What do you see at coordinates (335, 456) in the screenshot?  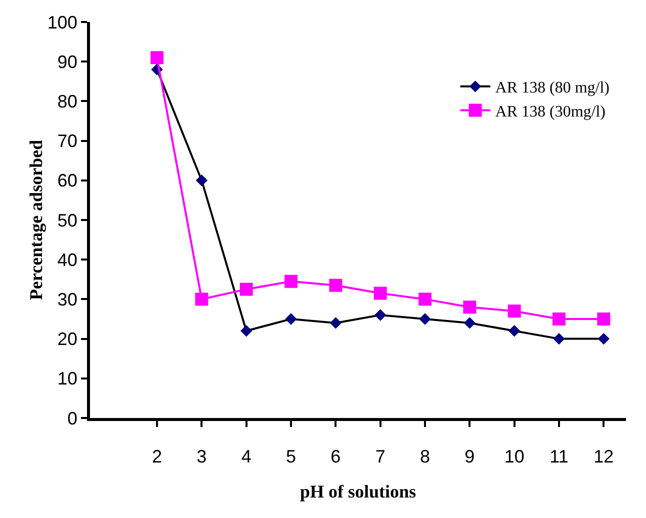 I see `x-tick-label: 6` at bounding box center [335, 456].